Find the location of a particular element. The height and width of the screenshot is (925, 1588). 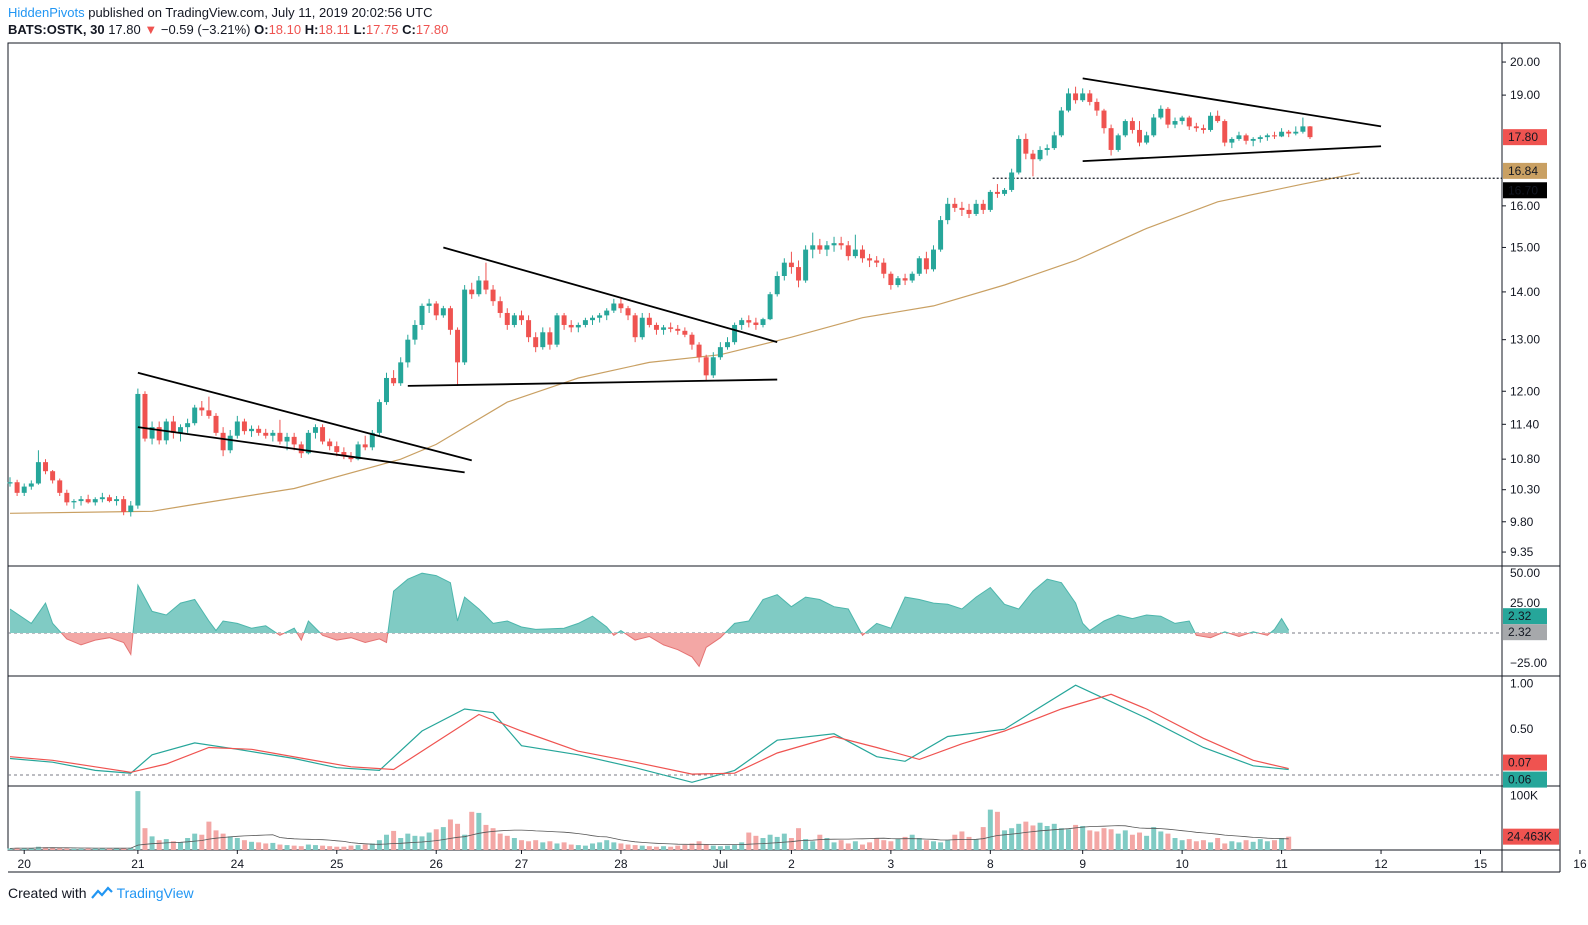

ma-value-label: 16.84 is located at coordinates (1523, 171).